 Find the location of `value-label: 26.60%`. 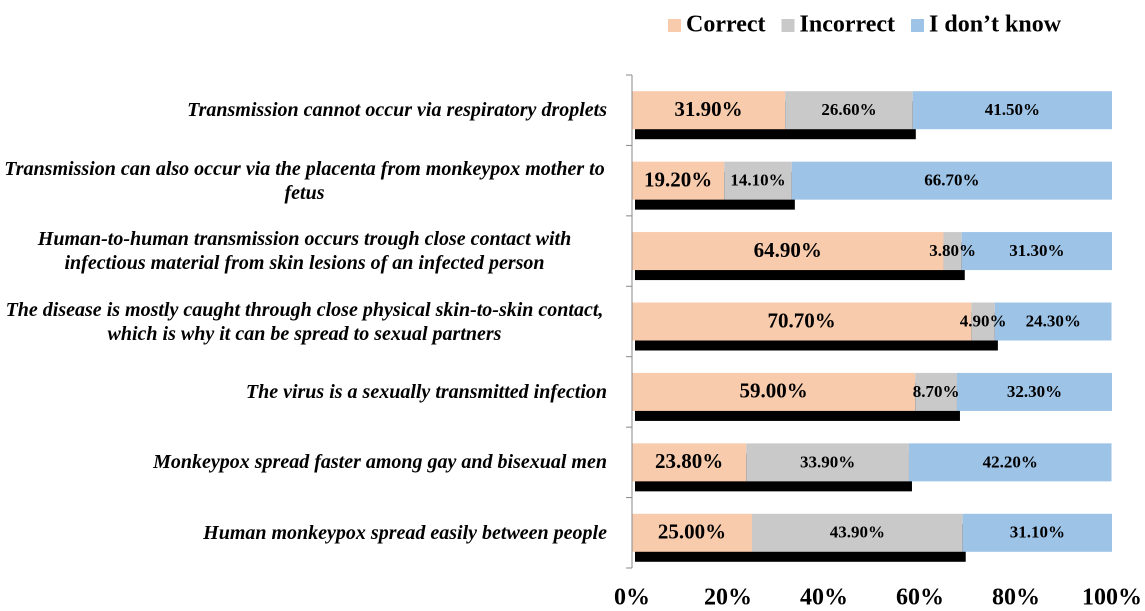

value-label: 26.60% is located at coordinates (848, 109).